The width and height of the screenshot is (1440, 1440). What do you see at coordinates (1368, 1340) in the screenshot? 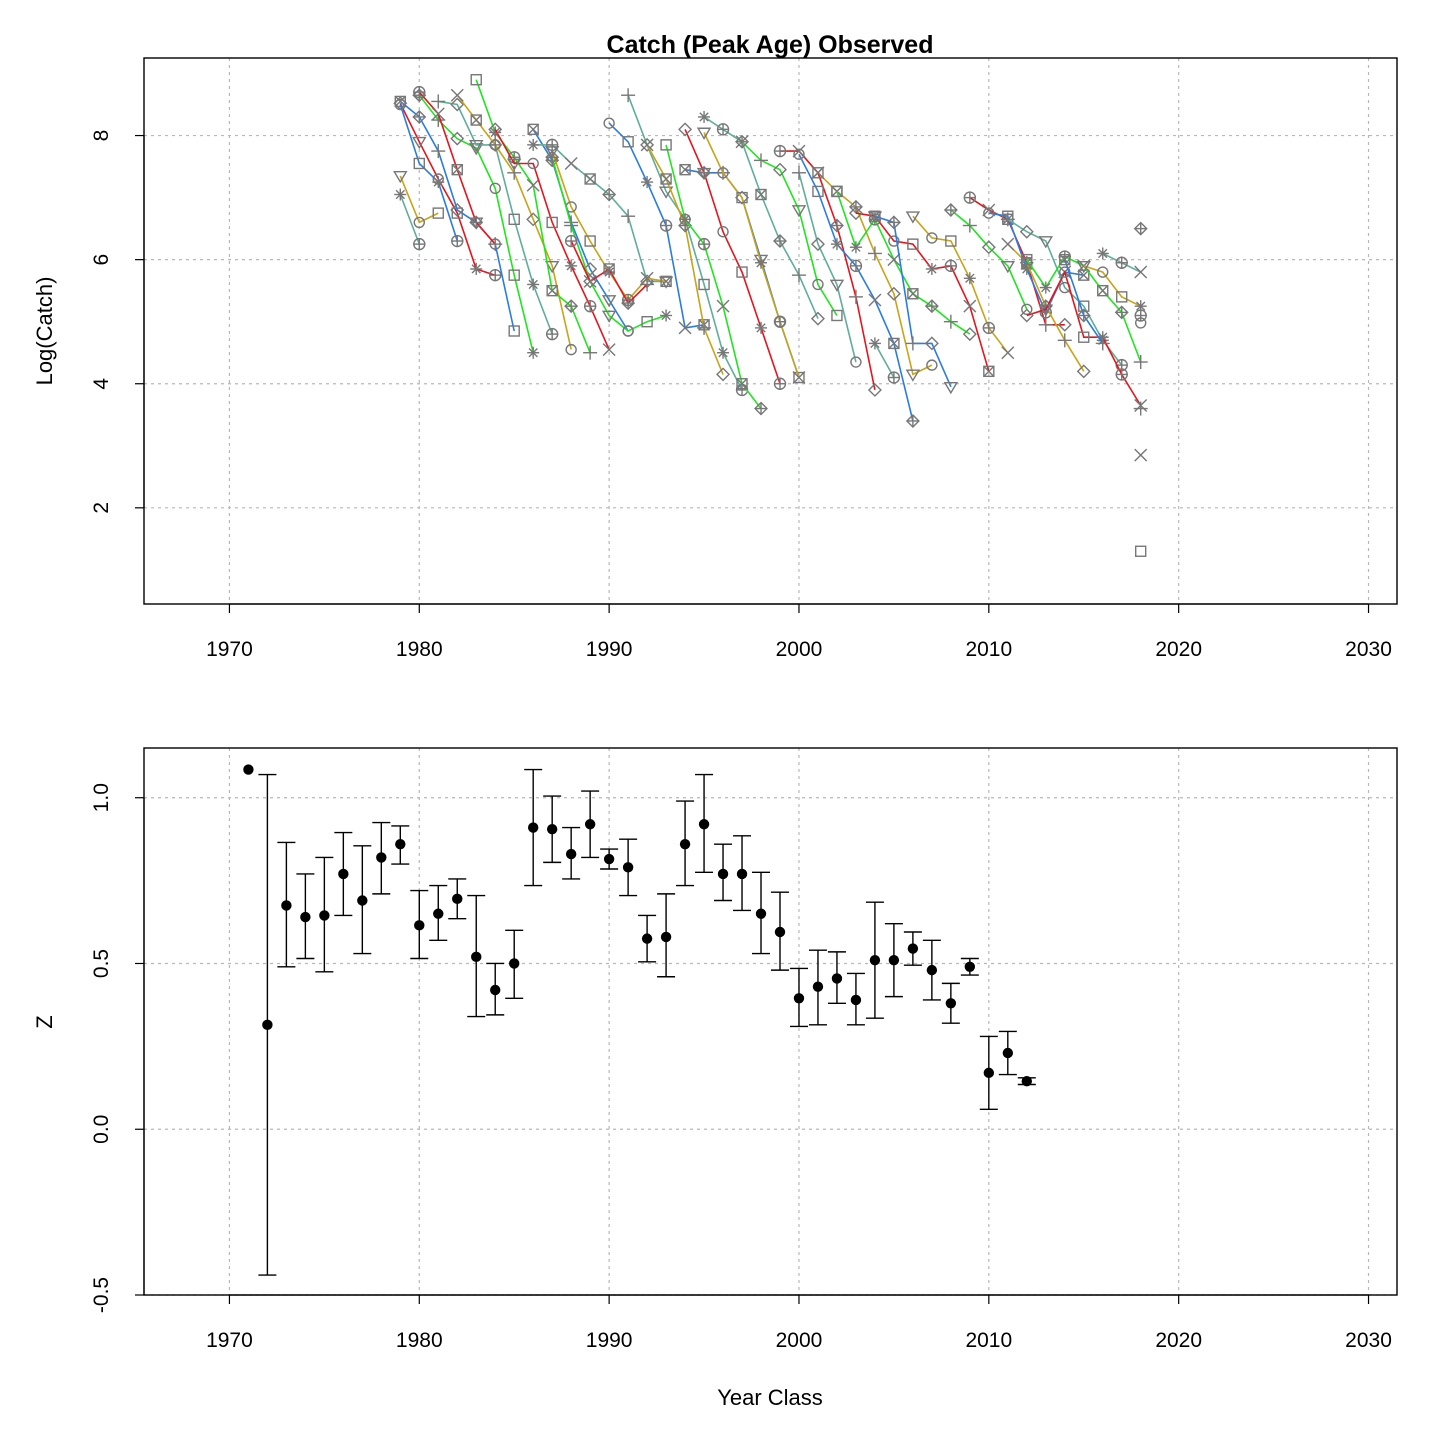
I see `x-tick-label: 2030` at bounding box center [1368, 1340].